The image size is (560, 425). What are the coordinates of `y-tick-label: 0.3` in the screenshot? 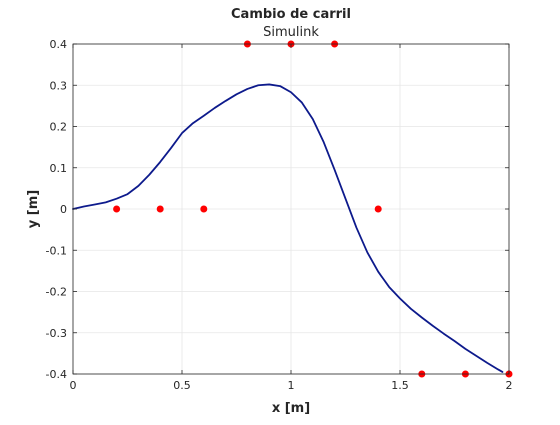 It's located at (59, 85).